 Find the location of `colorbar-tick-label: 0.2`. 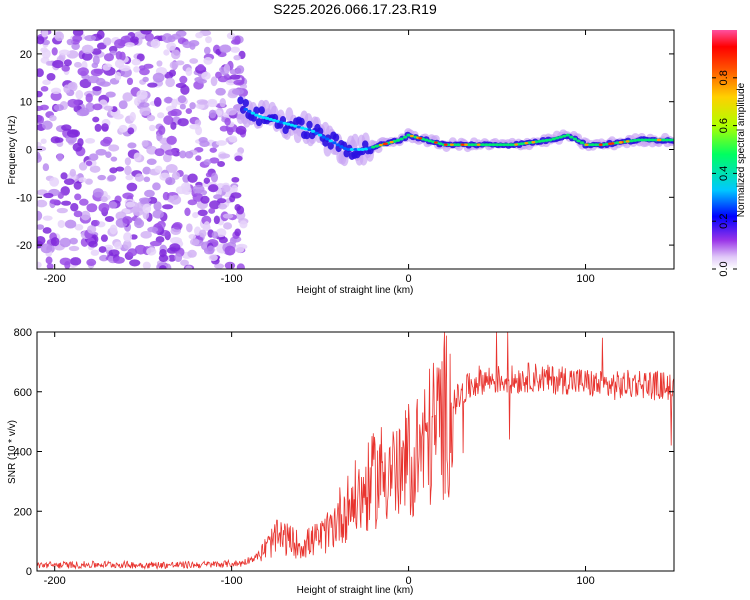

colorbar-tick-label: 0.2 is located at coordinates (724, 221).